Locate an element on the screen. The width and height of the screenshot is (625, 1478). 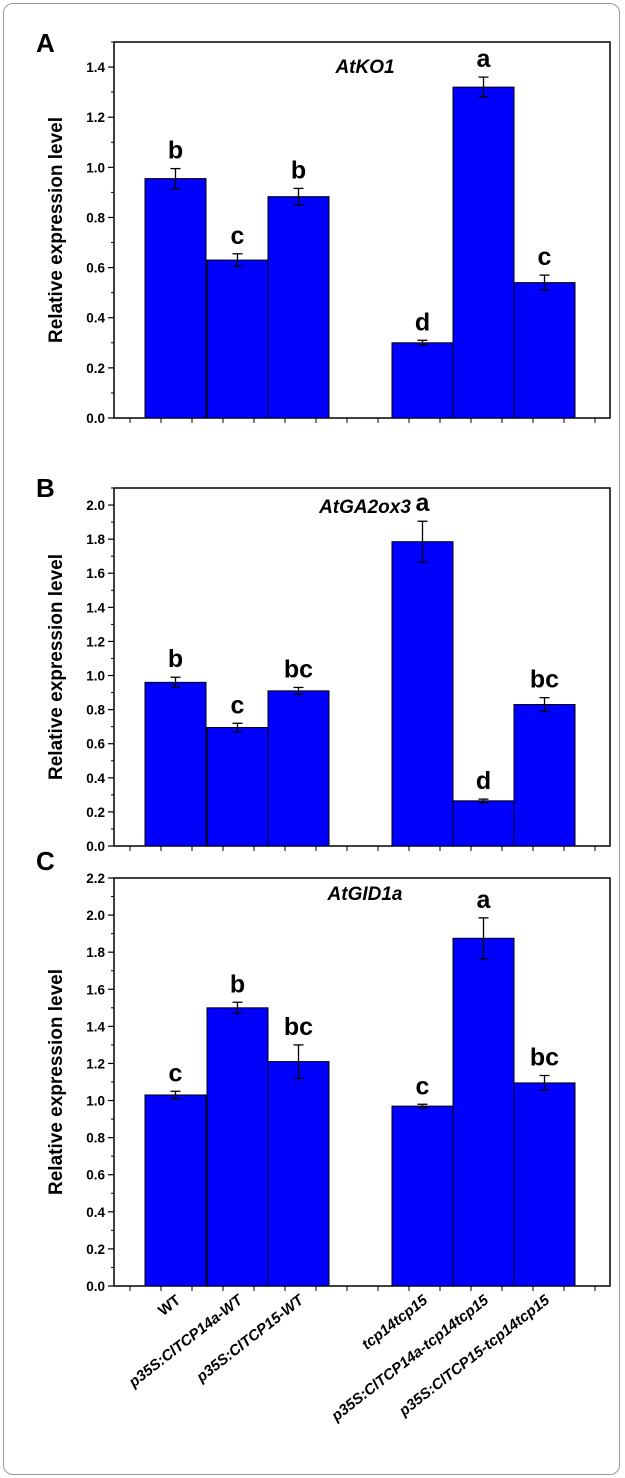
chart-title: AtKO1 is located at coordinates (364, 67).